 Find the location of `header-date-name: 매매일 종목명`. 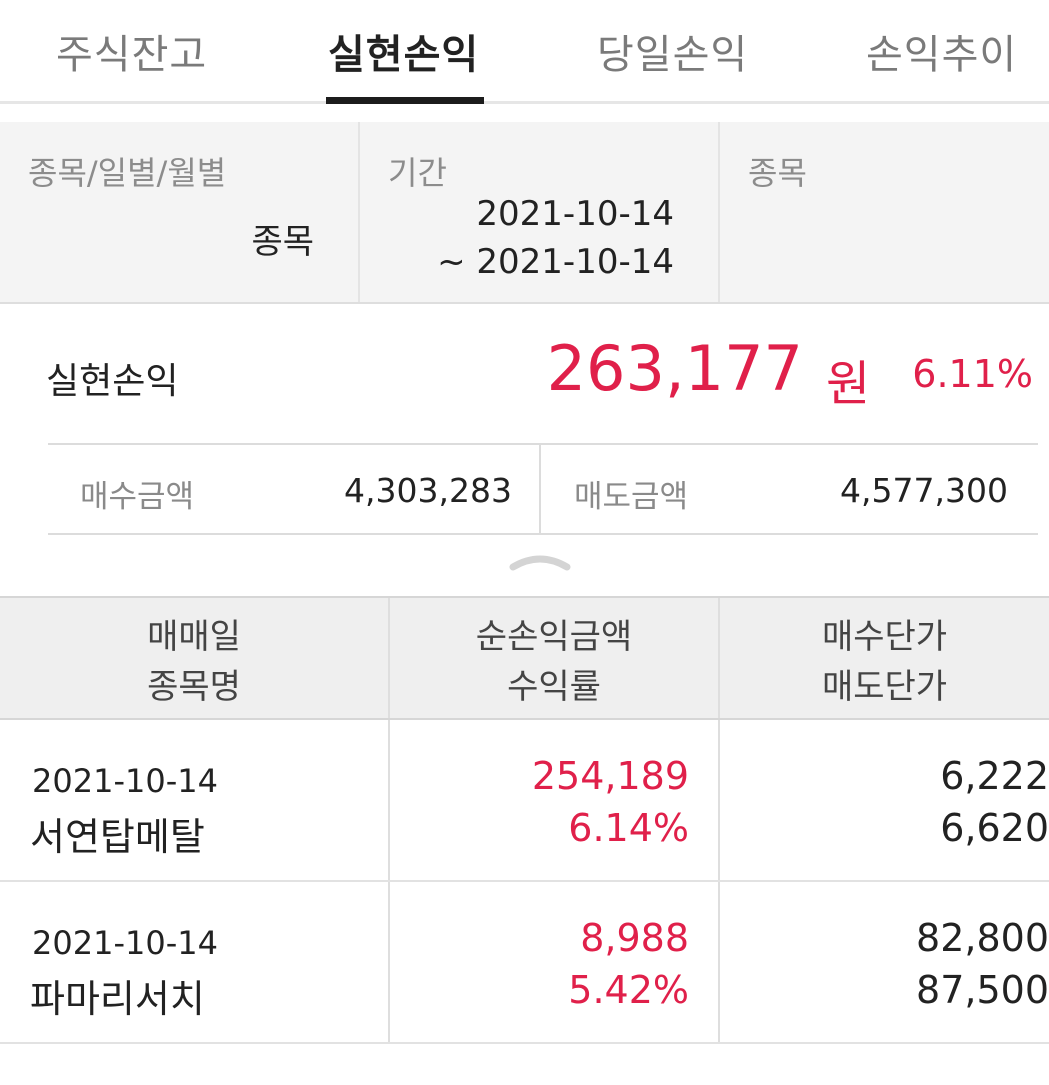

header-date-name: 매매일 종목명 is located at coordinates (194, 662).